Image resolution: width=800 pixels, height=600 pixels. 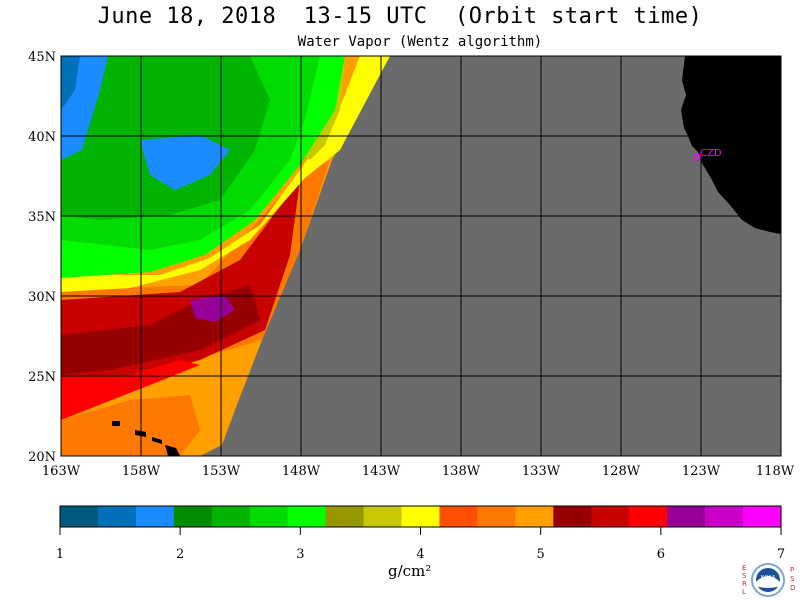 I want to click on lat-tick-label: 20N, so click(x=42, y=457).